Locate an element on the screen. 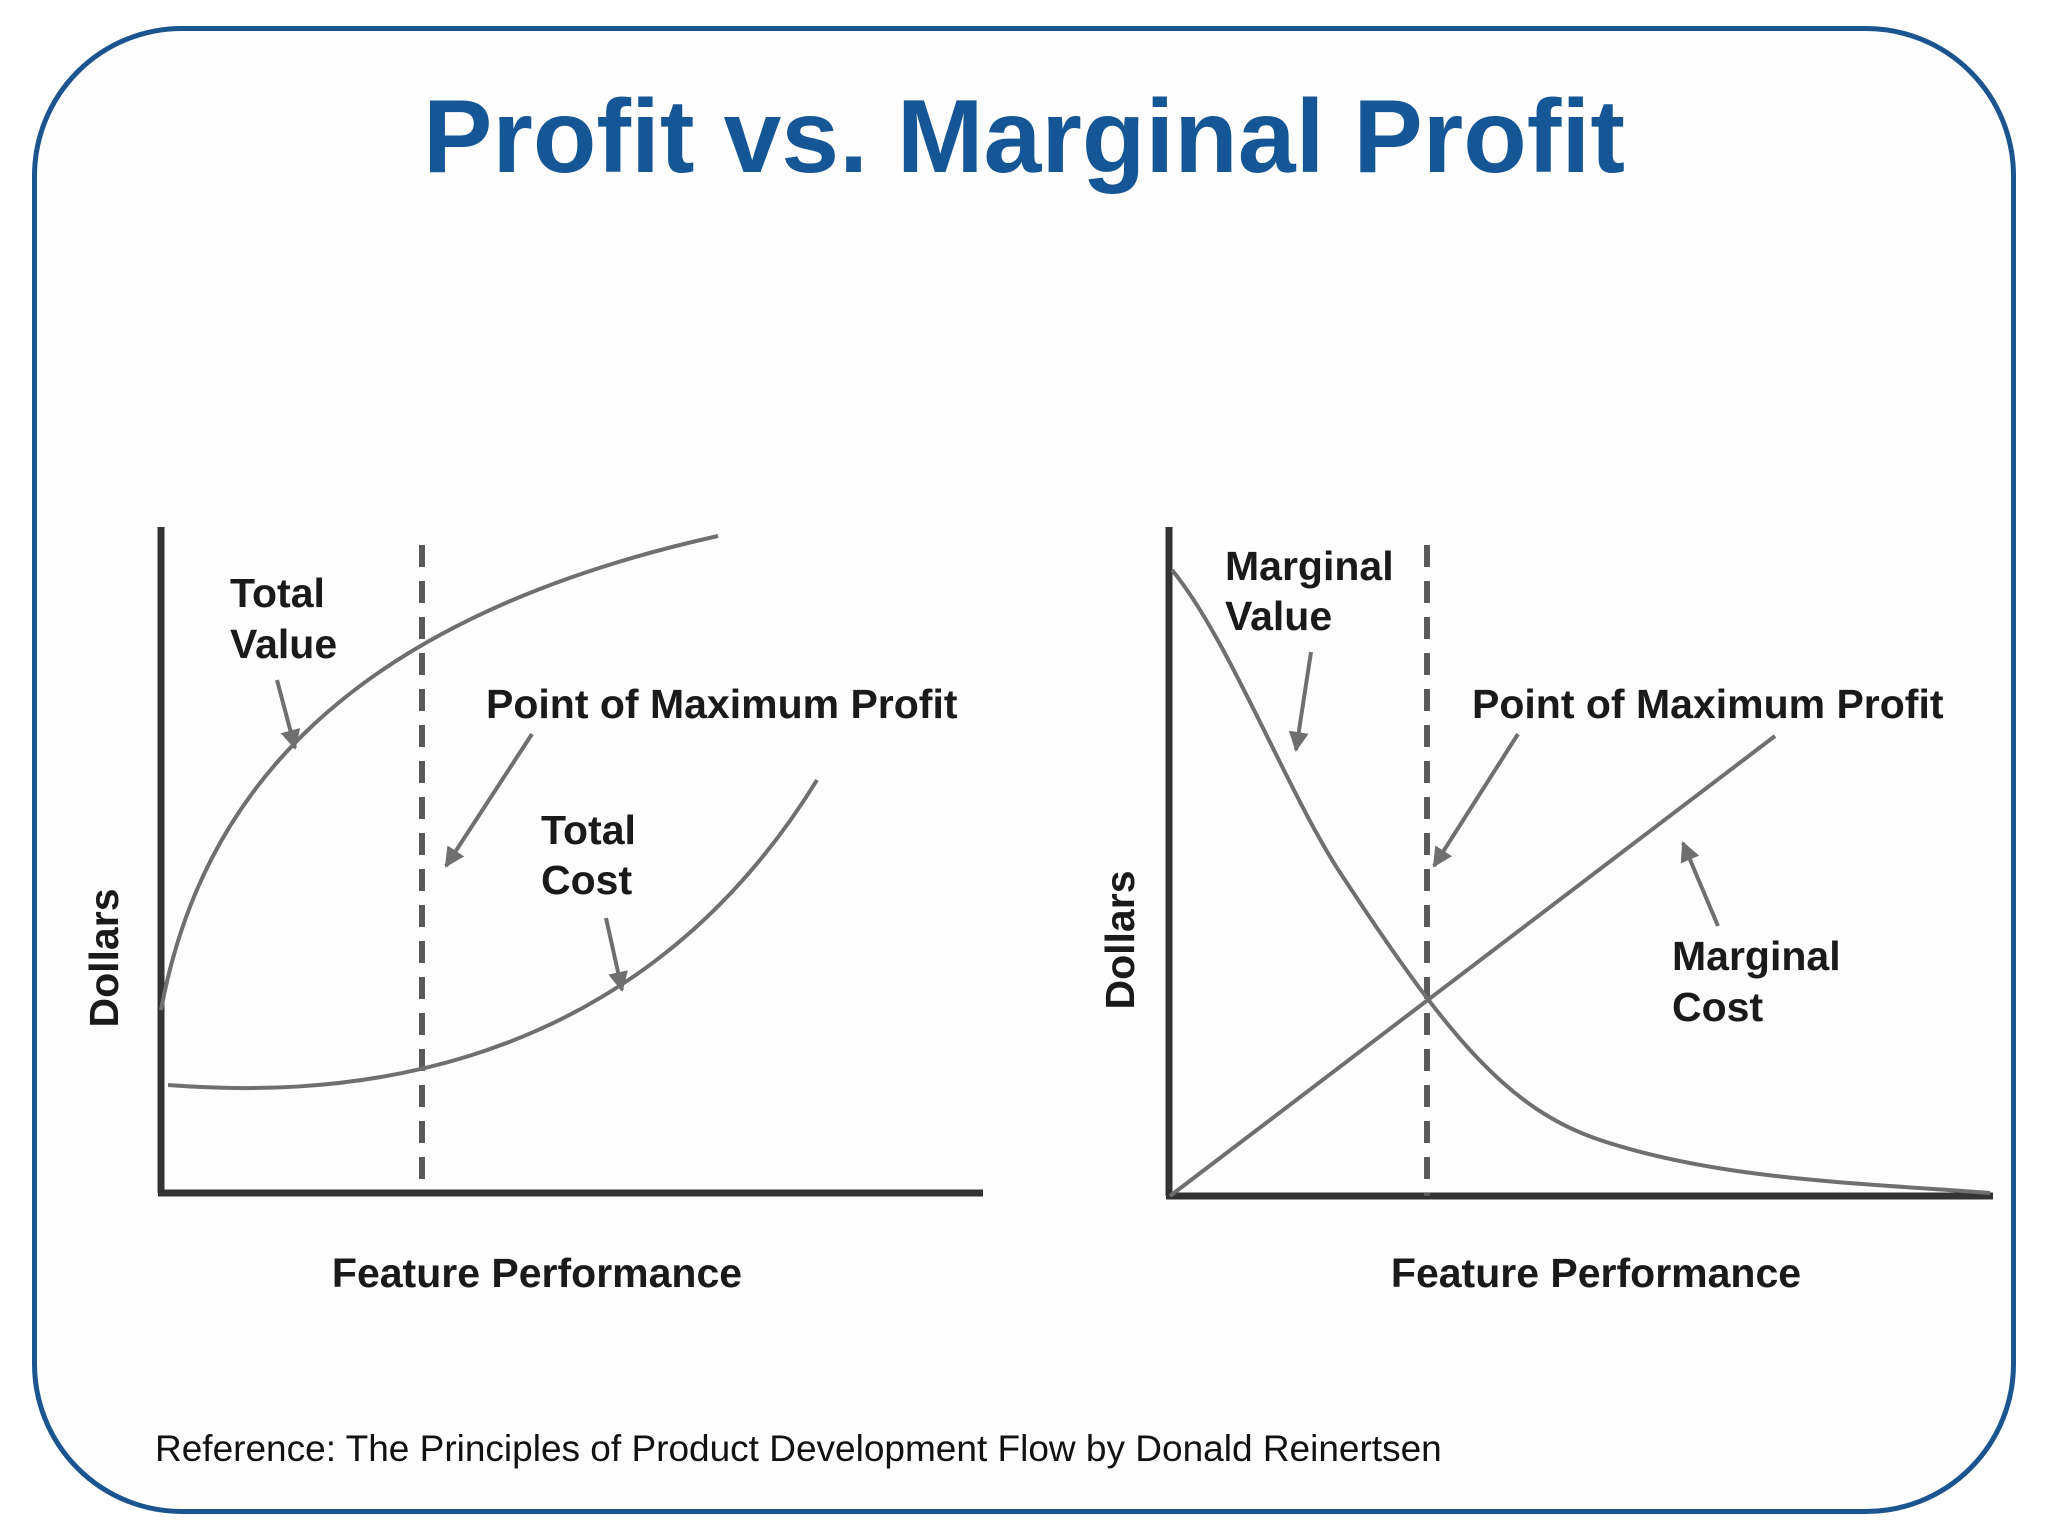  marginal-value-arrow is located at coordinates (1300, 701).